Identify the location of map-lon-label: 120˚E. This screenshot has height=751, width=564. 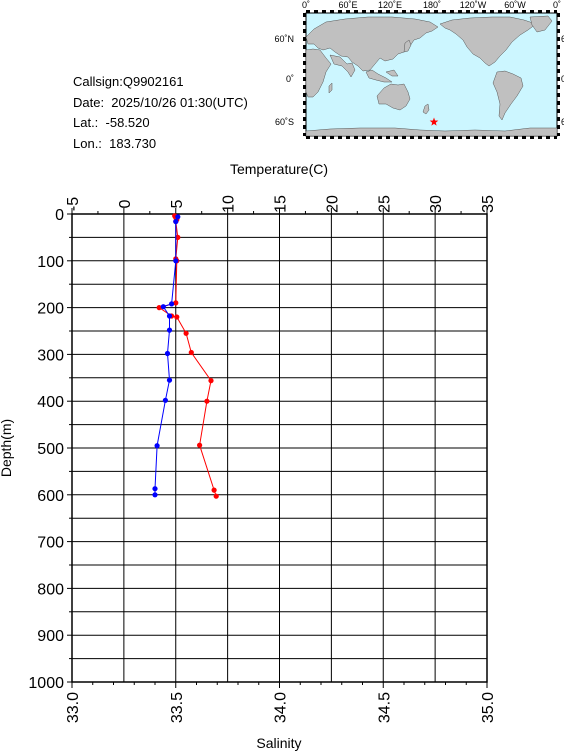
(390, 5).